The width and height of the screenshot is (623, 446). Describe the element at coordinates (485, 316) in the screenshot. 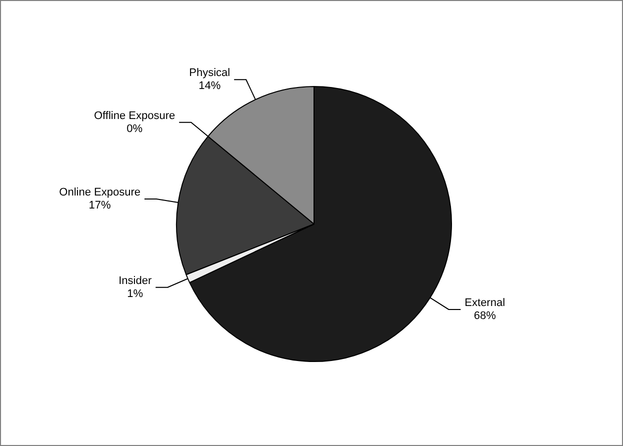

I see `data-label: 68%` at that location.